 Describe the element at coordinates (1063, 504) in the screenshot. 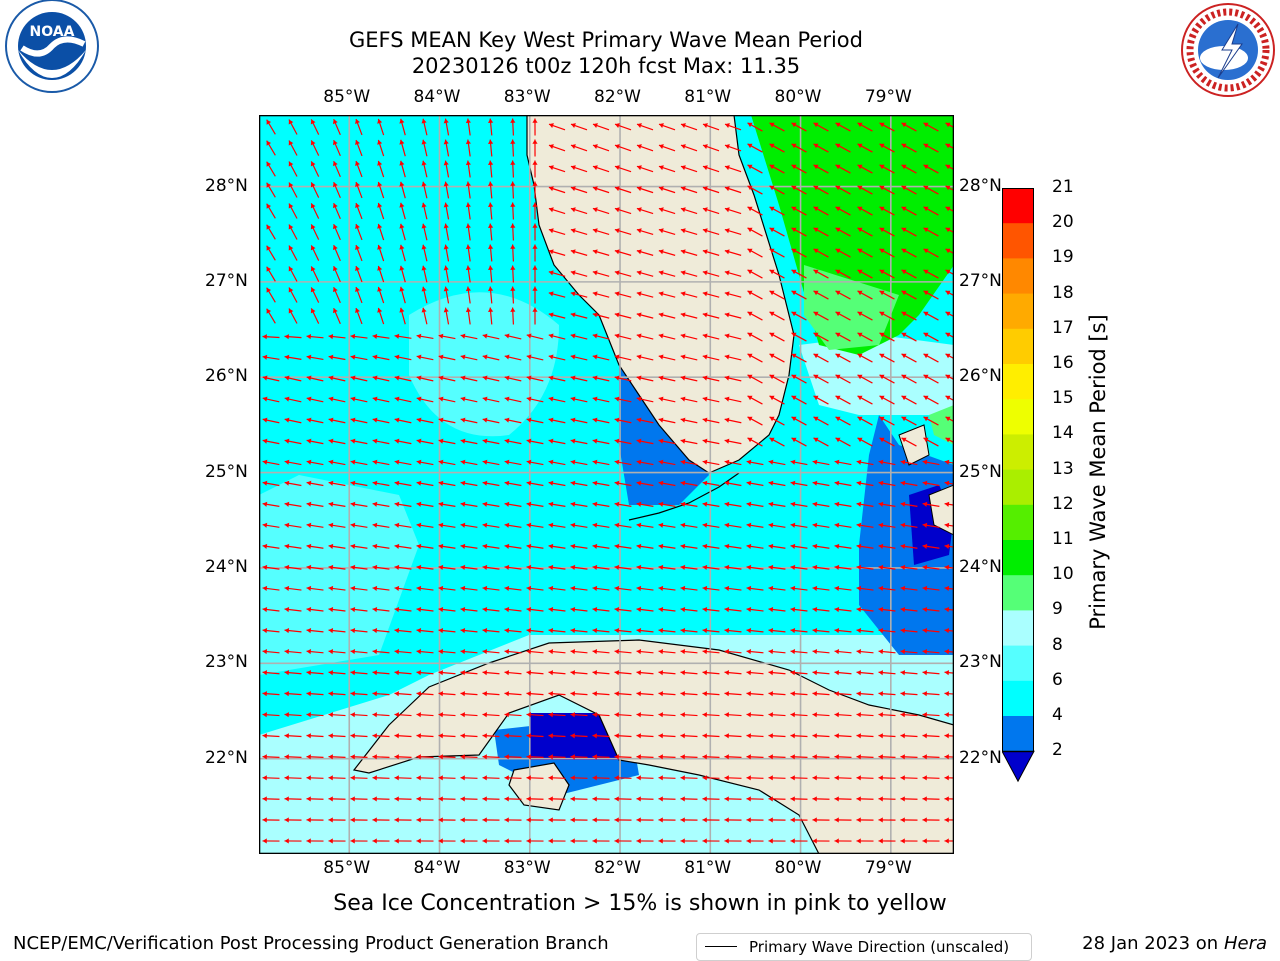

I see `colorbar-tick-label: 12` at that location.